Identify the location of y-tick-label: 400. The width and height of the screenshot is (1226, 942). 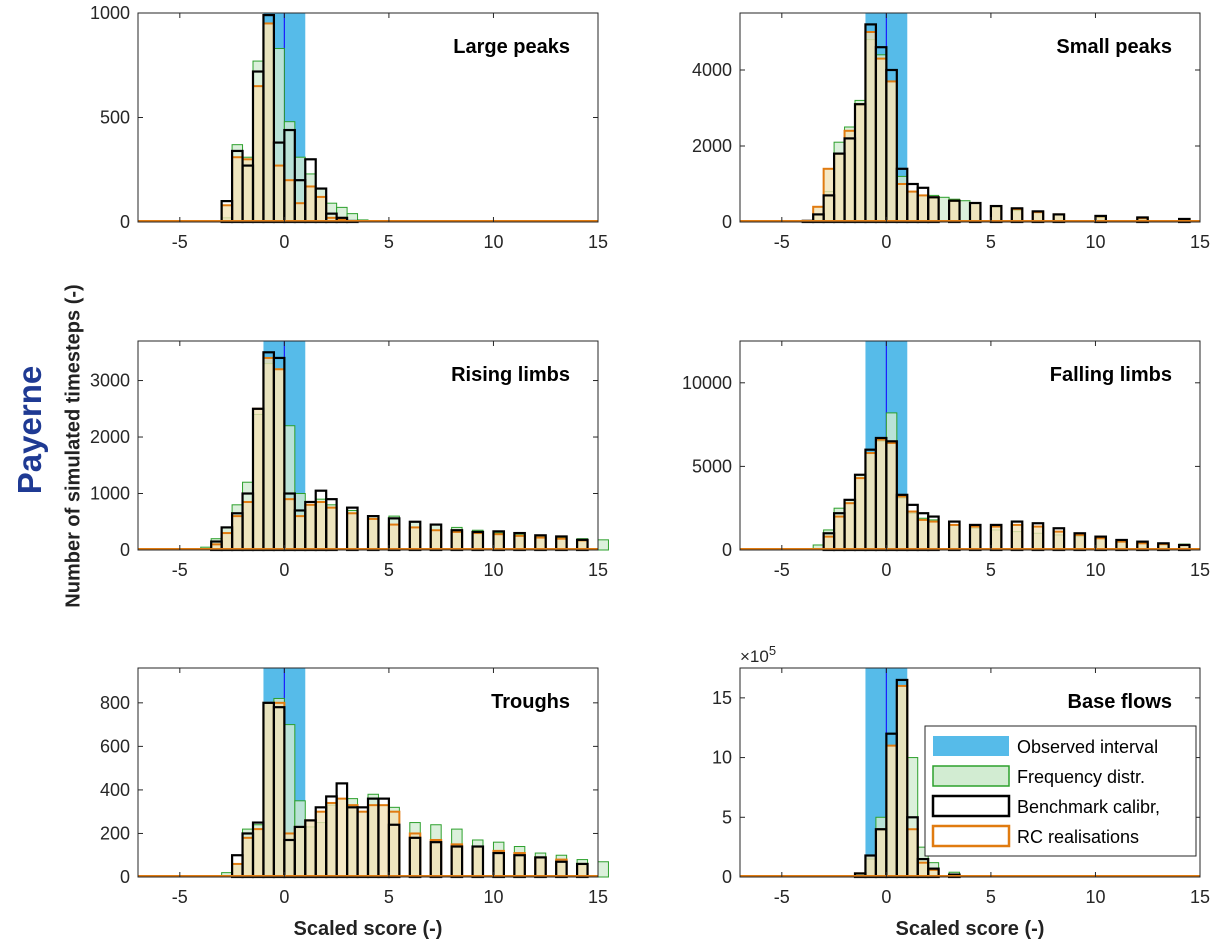
(115, 790).